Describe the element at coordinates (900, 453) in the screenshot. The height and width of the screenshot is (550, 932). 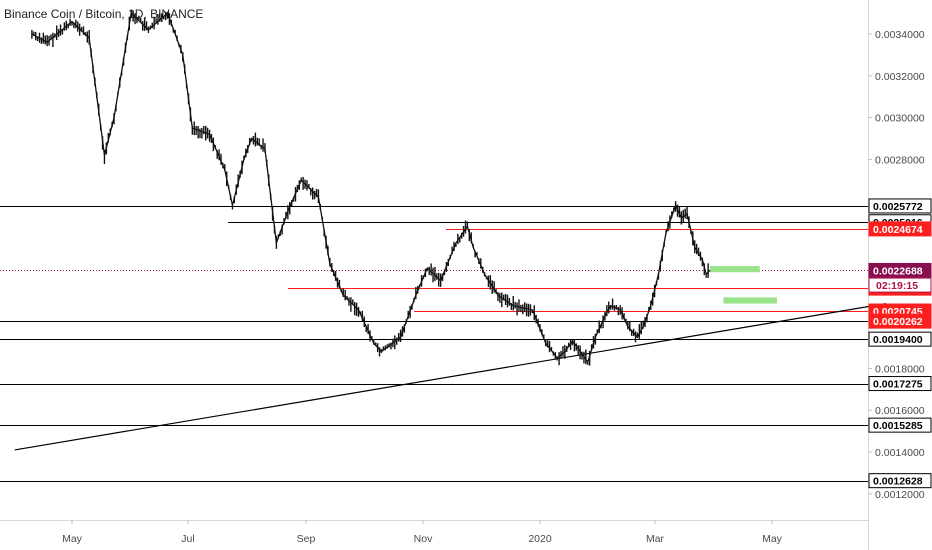
I see `y-tick-label: 0.0014000` at that location.